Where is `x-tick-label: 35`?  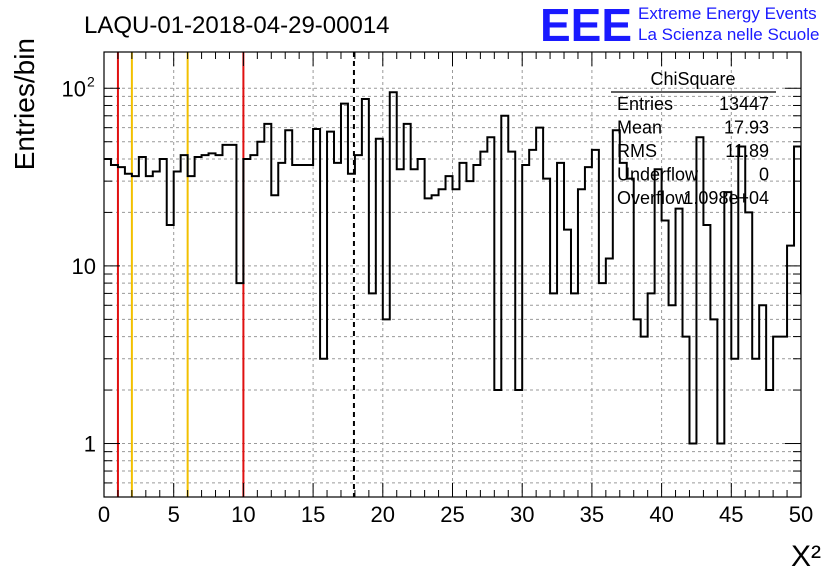 x-tick-label: 35 is located at coordinates (592, 514).